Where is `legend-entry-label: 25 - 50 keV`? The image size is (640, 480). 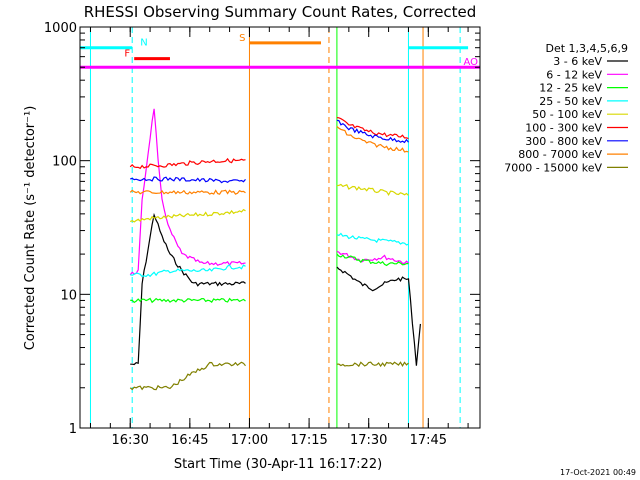 legend-entry-label: 25 - 50 keV is located at coordinates (570, 101).